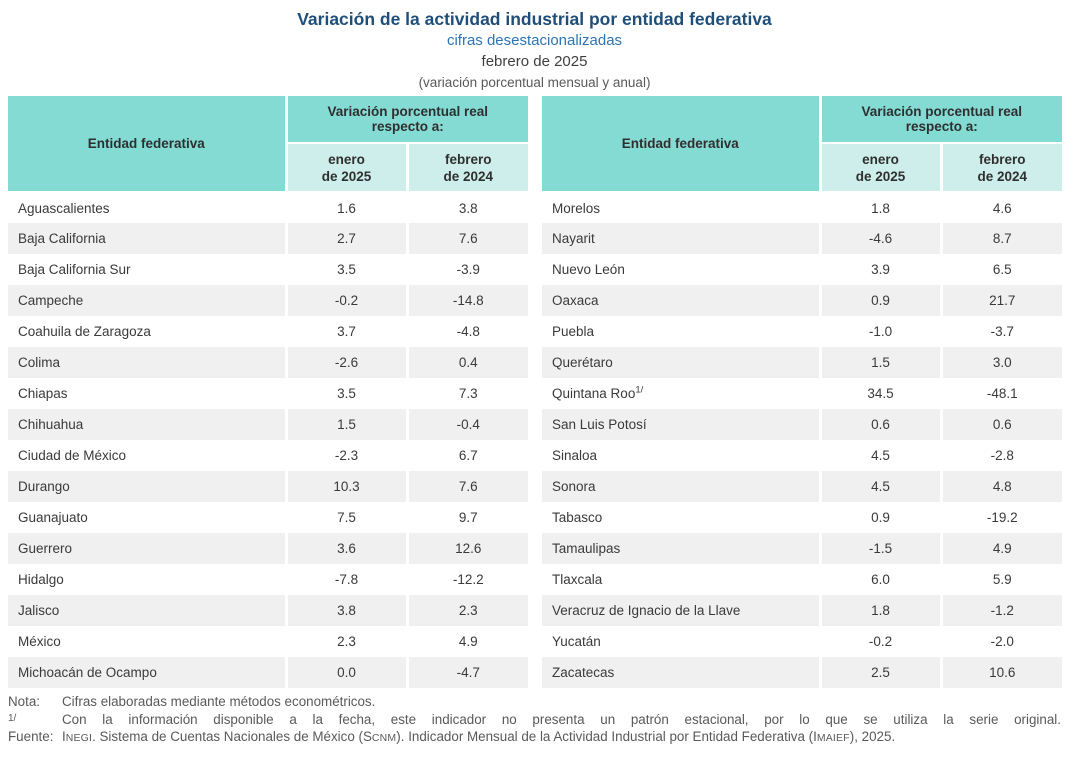 The image size is (1068, 782). What do you see at coordinates (802, 517) in the screenshot?
I see `table-row: Tabasco 0.9 -19.2` at bounding box center [802, 517].